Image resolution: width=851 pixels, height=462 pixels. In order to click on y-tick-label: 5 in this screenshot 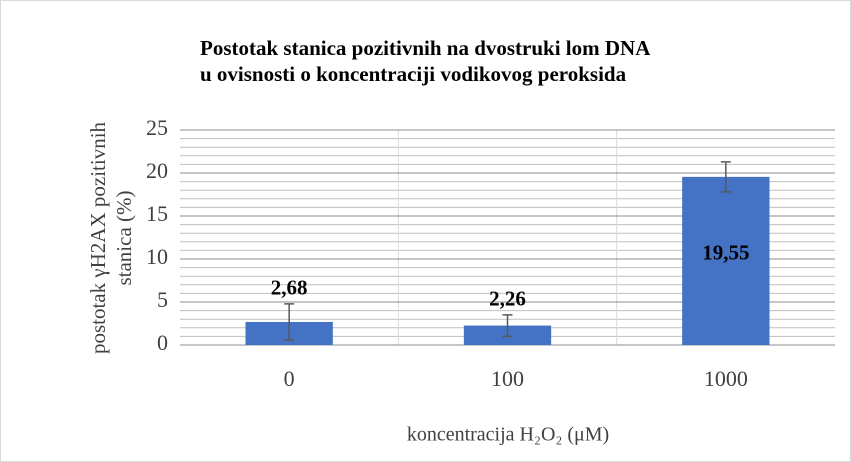, I will do `click(162, 299)`.